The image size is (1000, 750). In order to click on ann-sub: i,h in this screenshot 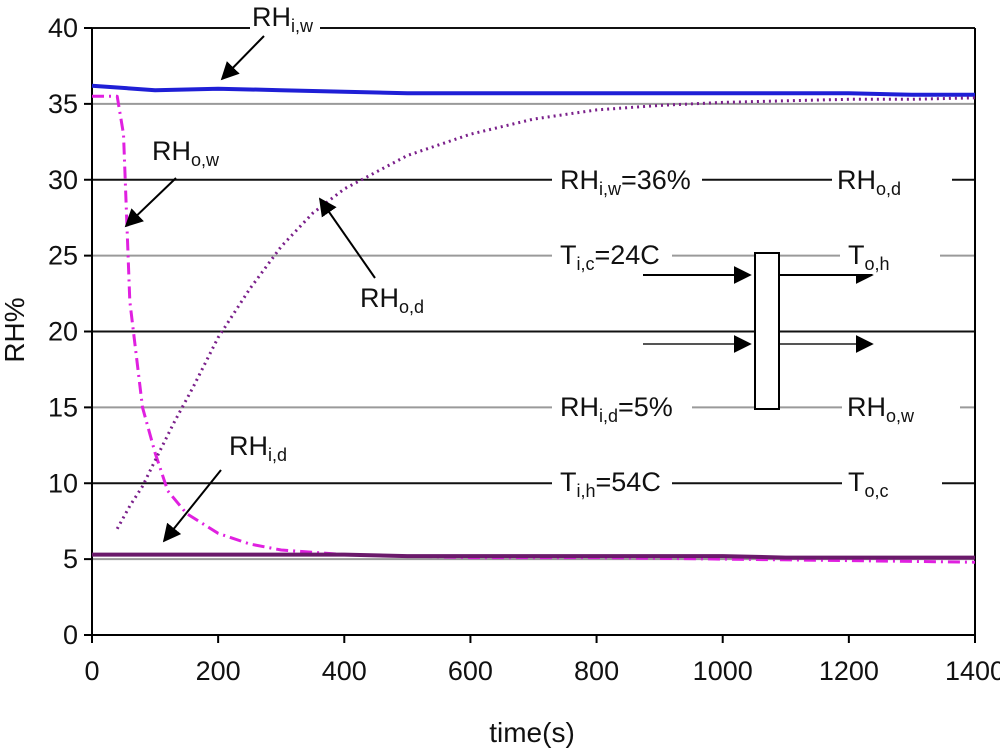, I will do `click(586, 491)`.